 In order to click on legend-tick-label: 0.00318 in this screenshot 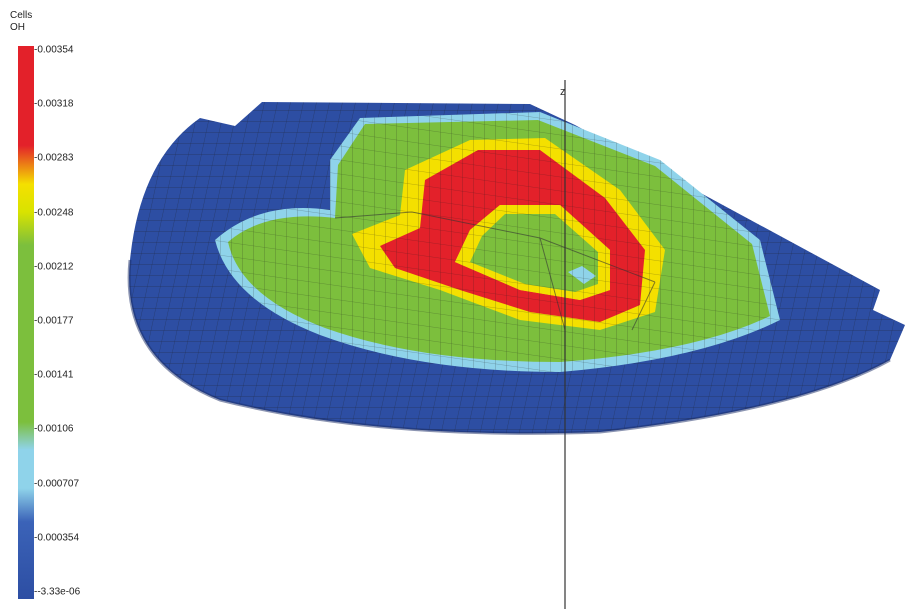, I will do `click(53, 104)`.